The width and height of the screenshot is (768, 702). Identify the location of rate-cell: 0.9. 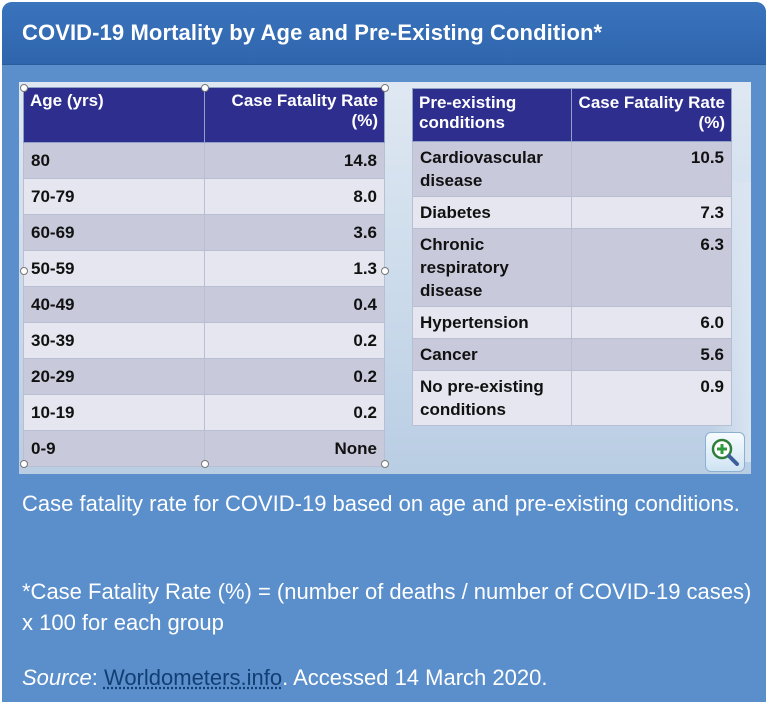
(651, 398).